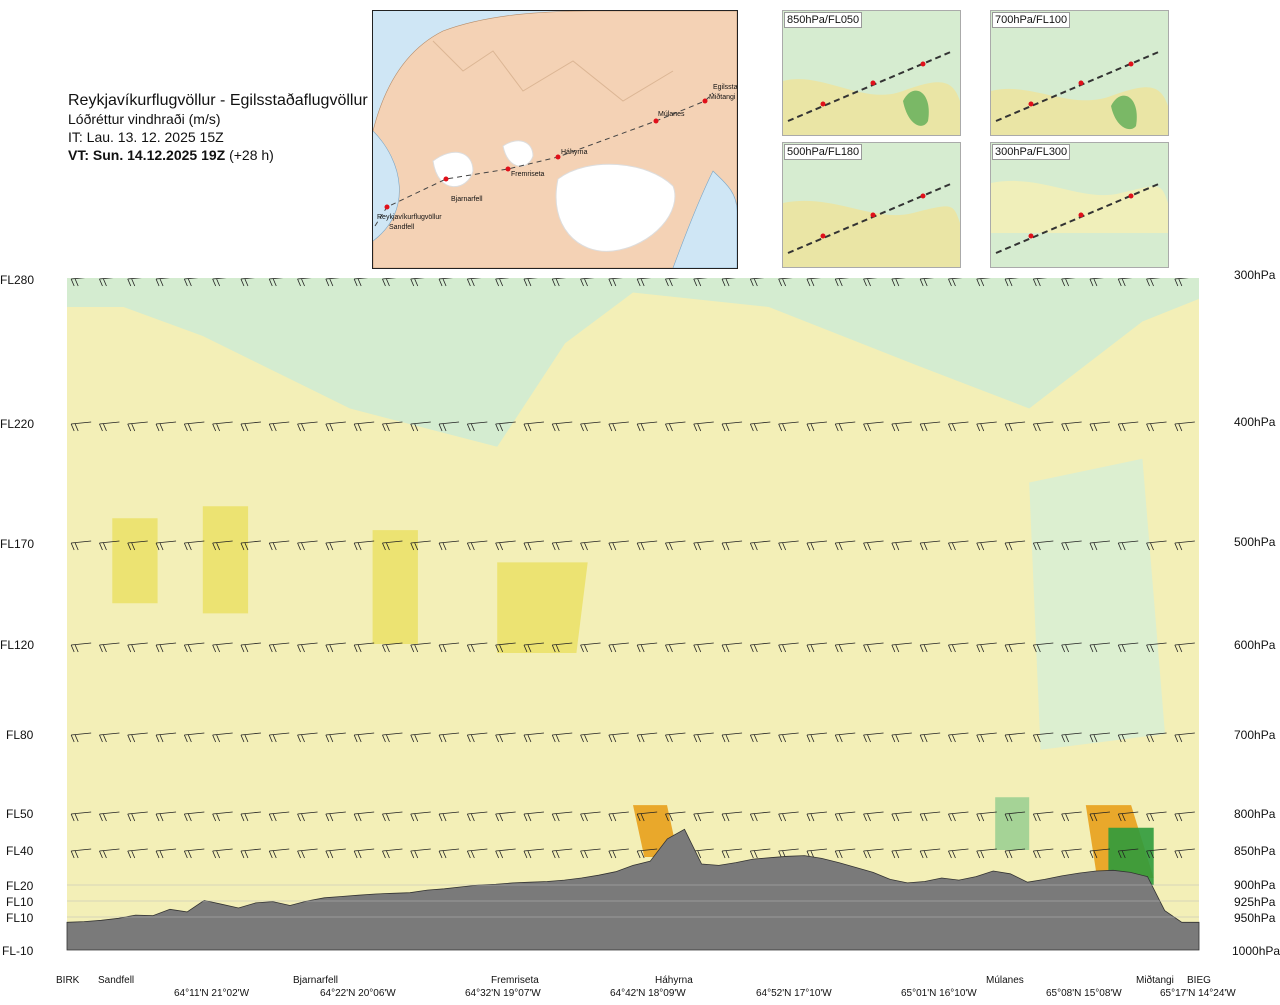  What do you see at coordinates (218, 155) in the screenshot?
I see `valid-time: VT: Sun. 14.12.2025 19Z (+28 h)` at bounding box center [218, 155].